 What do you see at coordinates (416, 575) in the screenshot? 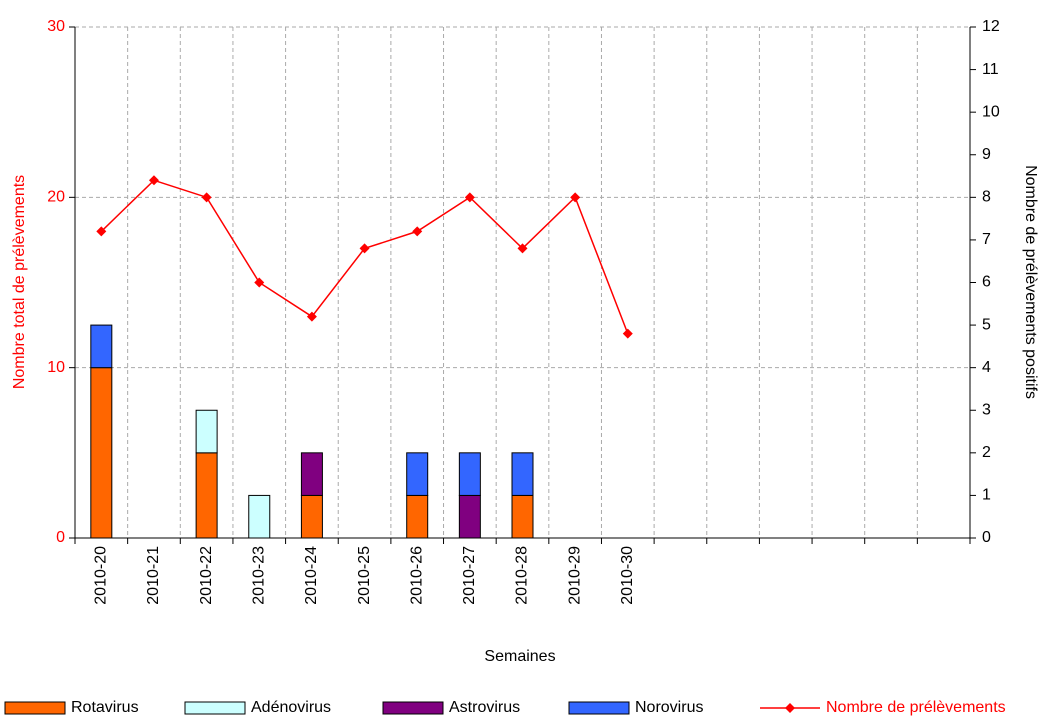
I see `x-tick-label: 2010-26` at bounding box center [416, 575].